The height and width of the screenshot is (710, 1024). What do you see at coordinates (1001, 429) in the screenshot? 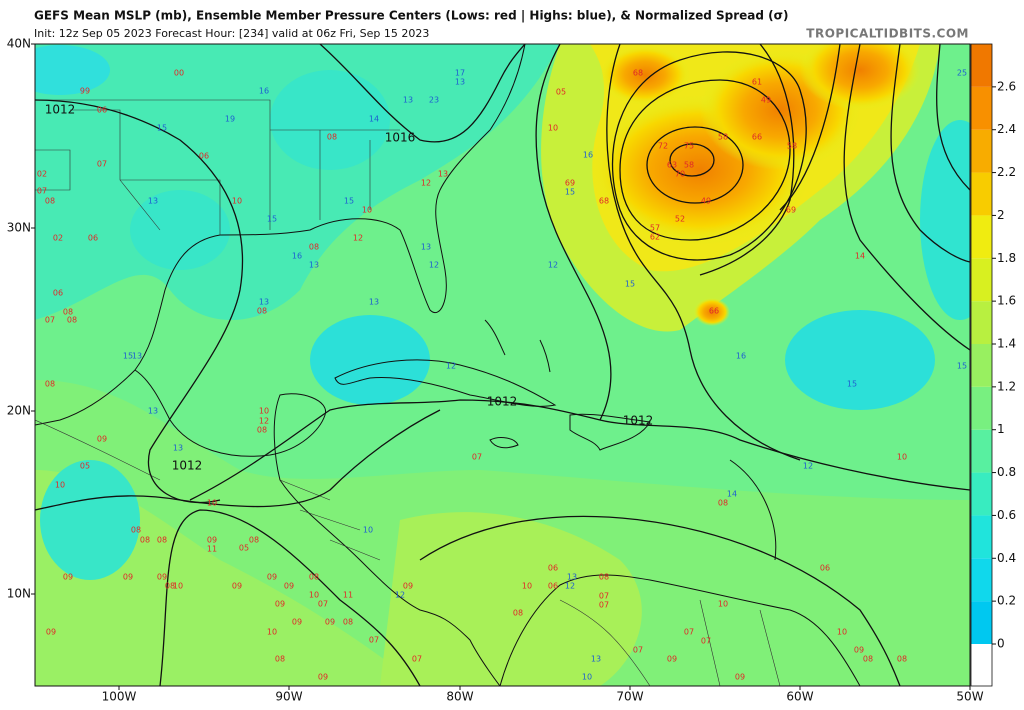
I see `colorbar-tick-label: 1` at bounding box center [1001, 429].